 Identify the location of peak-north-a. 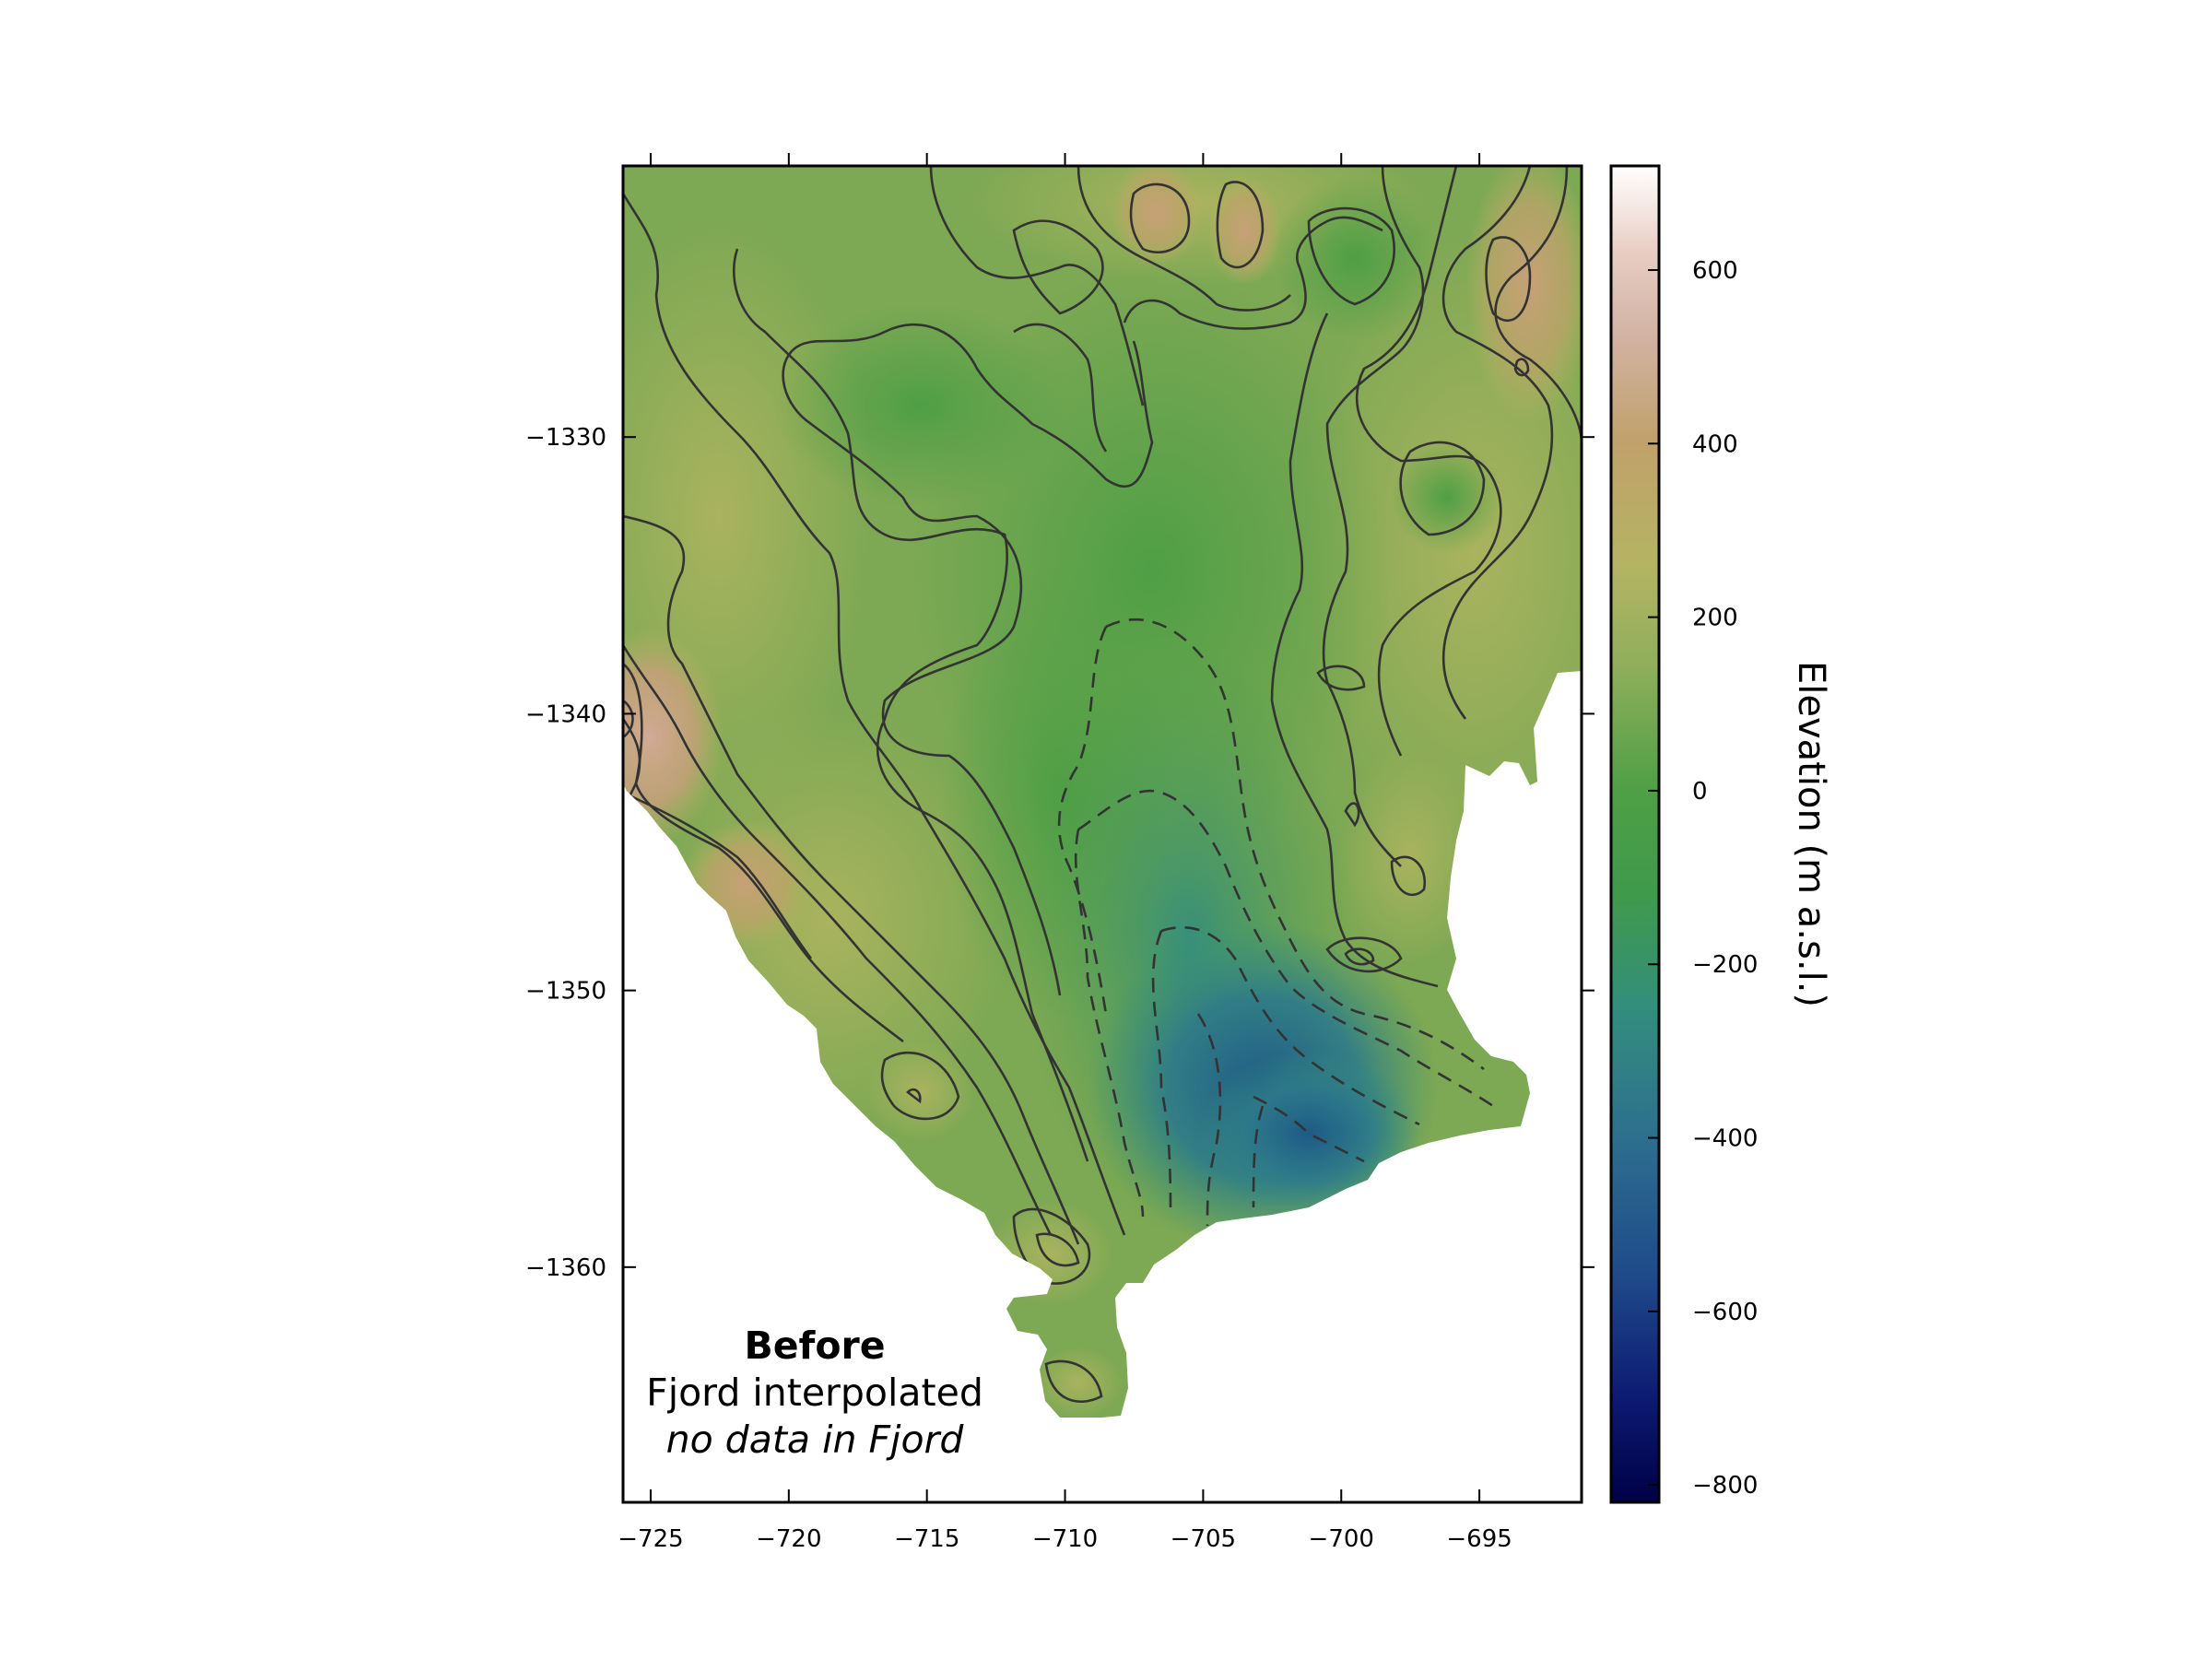
(1157, 216).